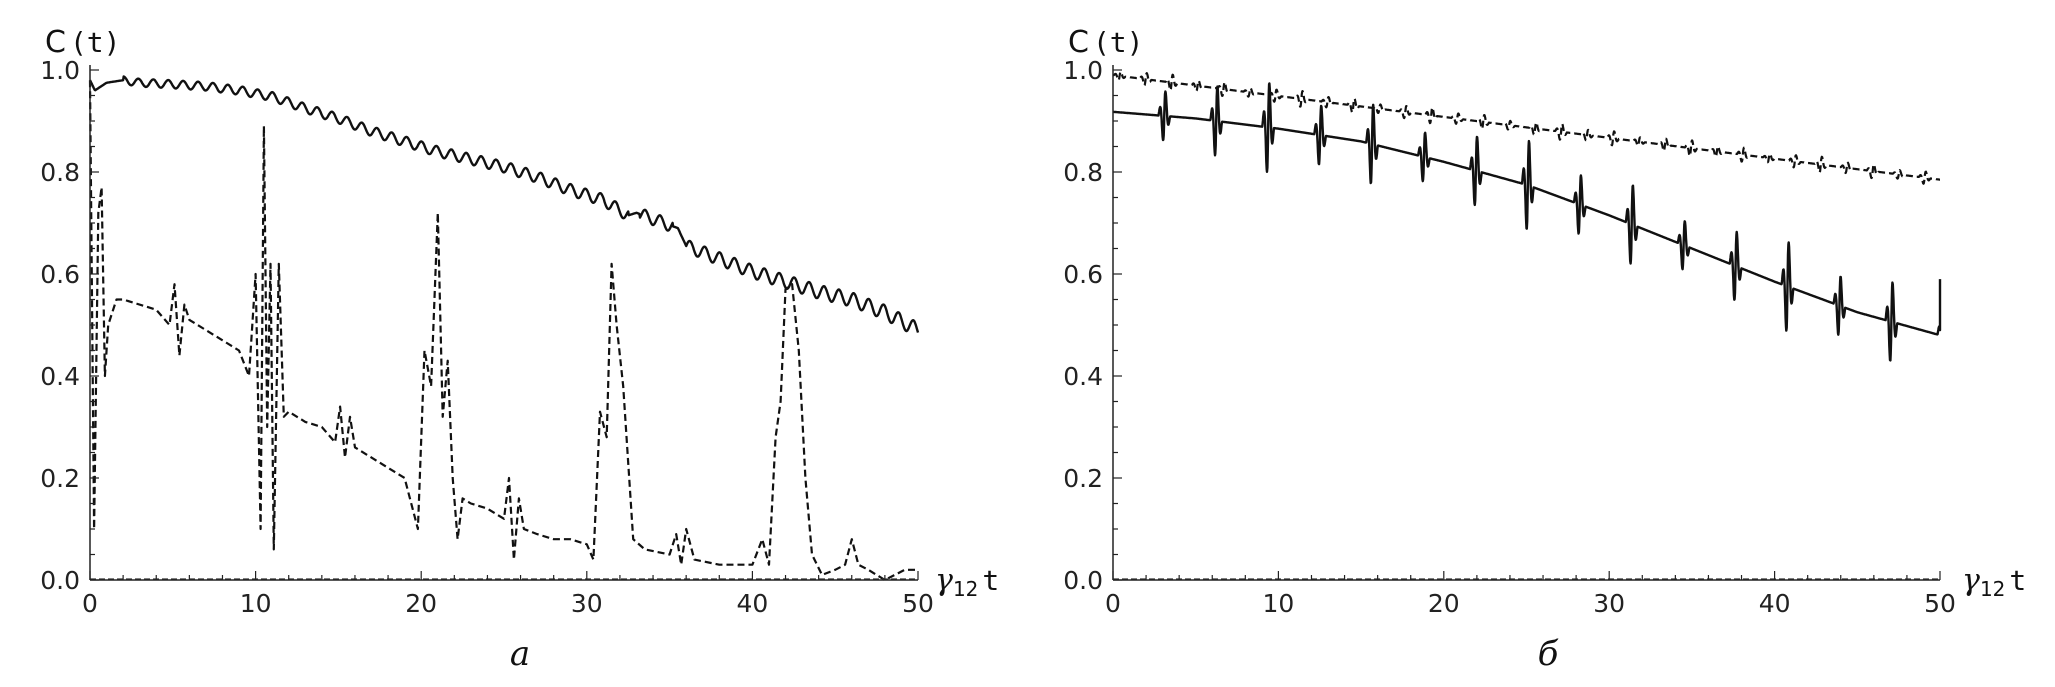  I want to click on x-axis-label-b: γ12 t, so click(1994, 582).